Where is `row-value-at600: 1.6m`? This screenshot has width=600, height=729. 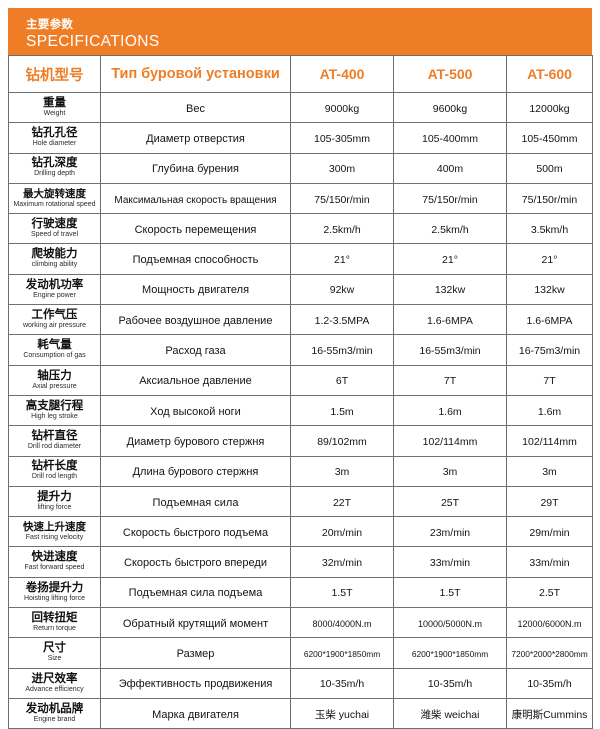
row-value-at600: 1.6m is located at coordinates (549, 410).